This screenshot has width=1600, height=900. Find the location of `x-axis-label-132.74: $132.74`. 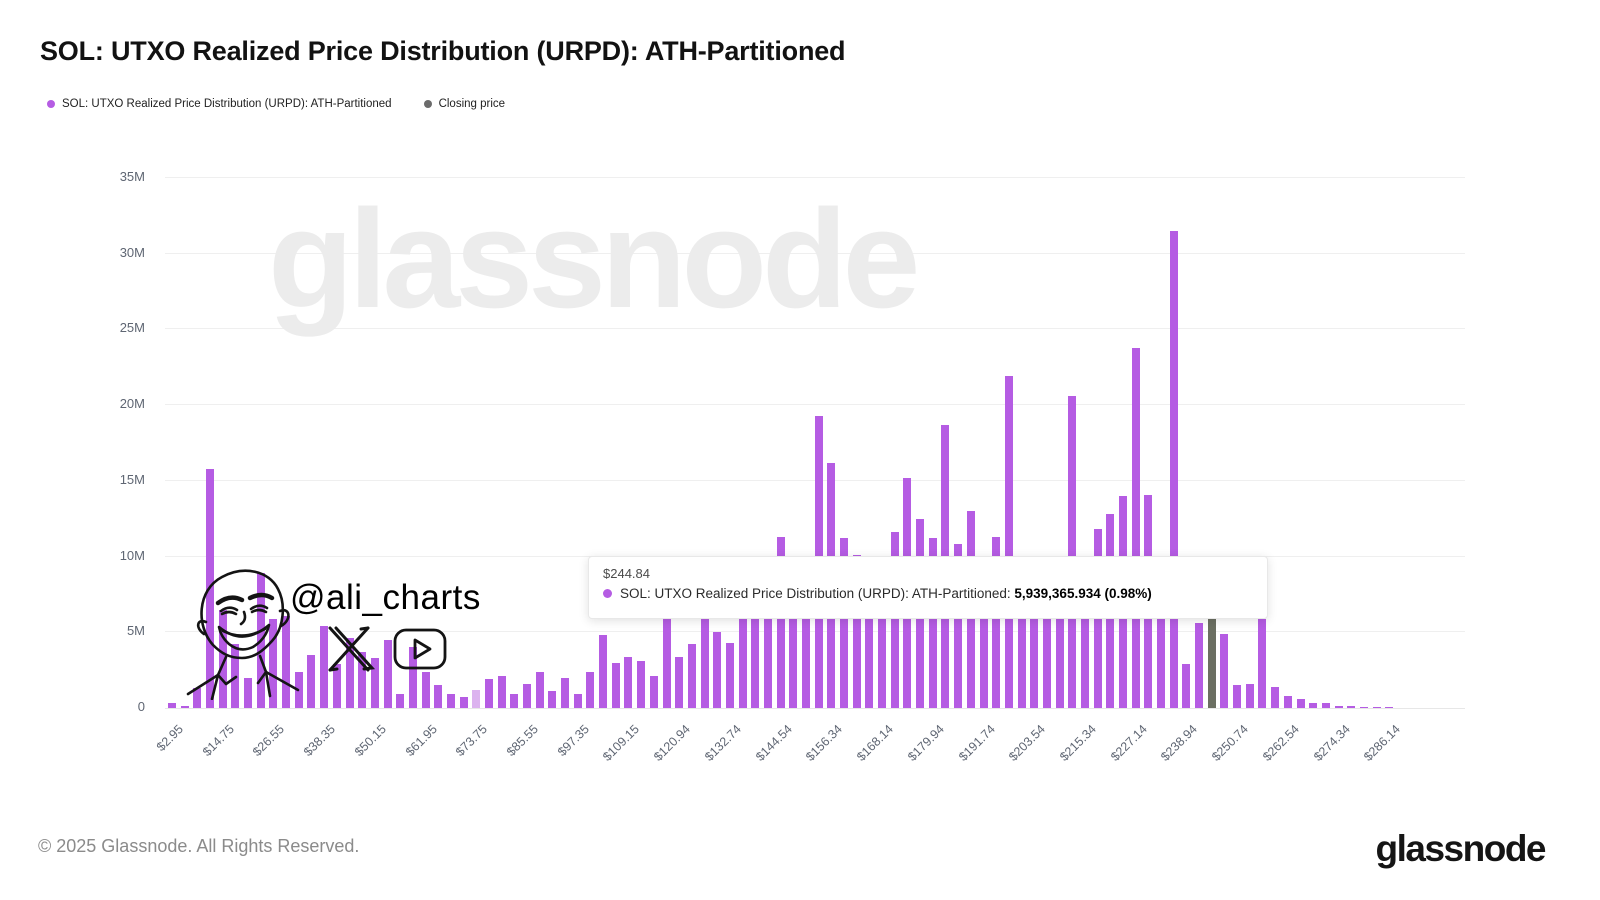

x-axis-label-132.74: $132.74 is located at coordinates (722, 743).